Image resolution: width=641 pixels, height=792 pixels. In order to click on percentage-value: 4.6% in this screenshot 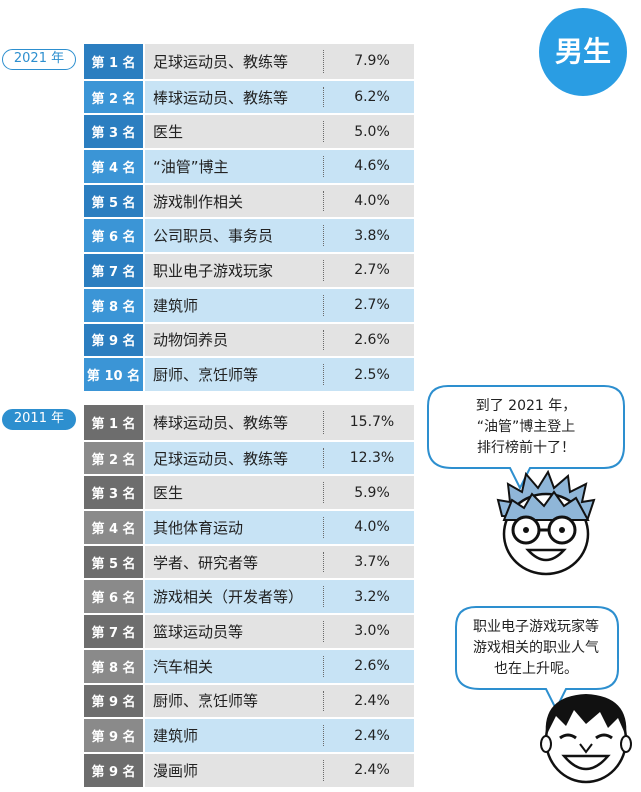, I will do `click(372, 166)`.